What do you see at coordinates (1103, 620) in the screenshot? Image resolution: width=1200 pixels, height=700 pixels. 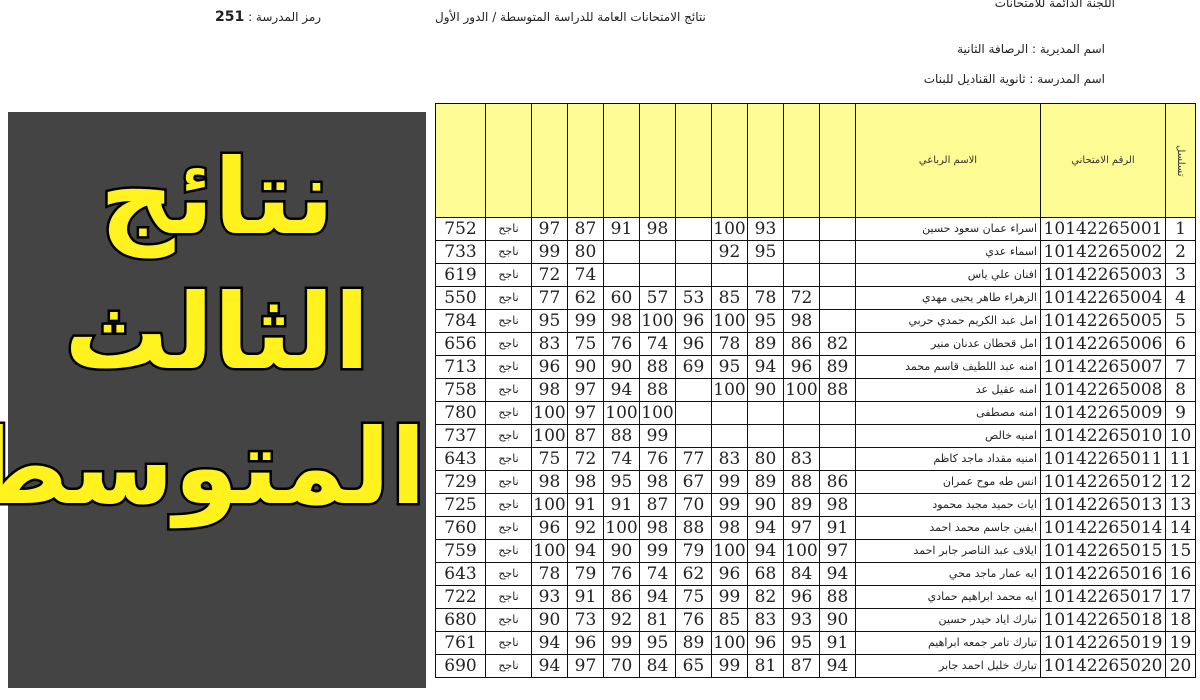 I see `exam-no-cell: 10142265018` at bounding box center [1103, 620].